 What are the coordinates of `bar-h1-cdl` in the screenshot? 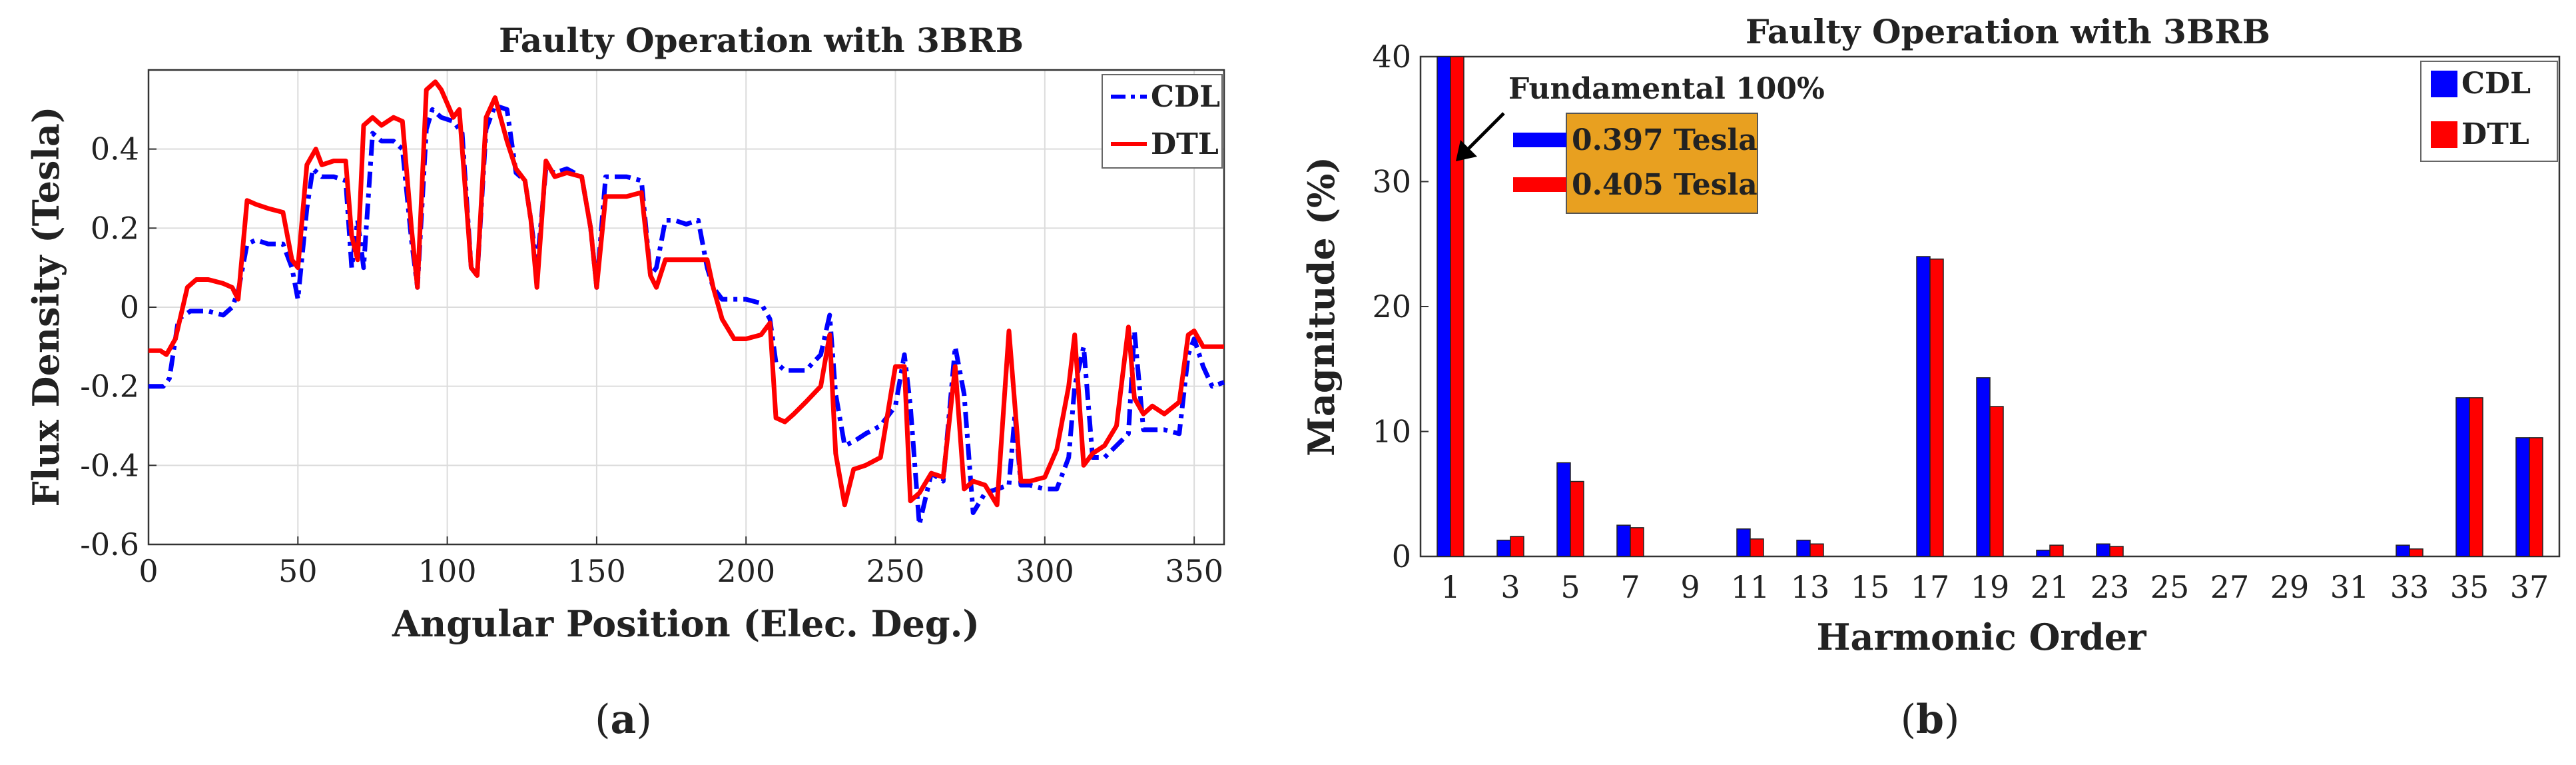 It's located at (1444, 306).